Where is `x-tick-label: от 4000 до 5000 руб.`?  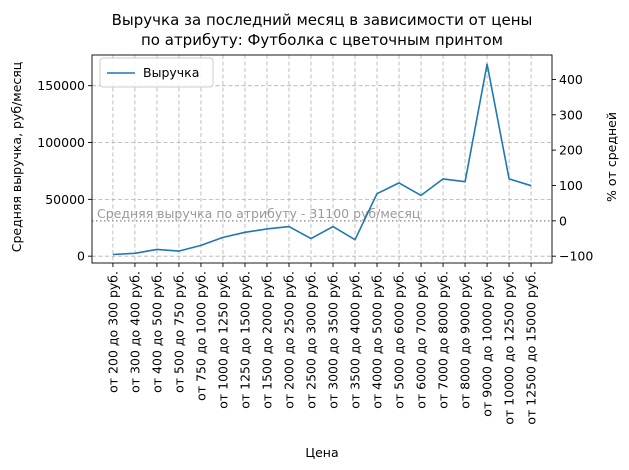 x-tick-label: от 4000 до 5000 руб. is located at coordinates (377, 340).